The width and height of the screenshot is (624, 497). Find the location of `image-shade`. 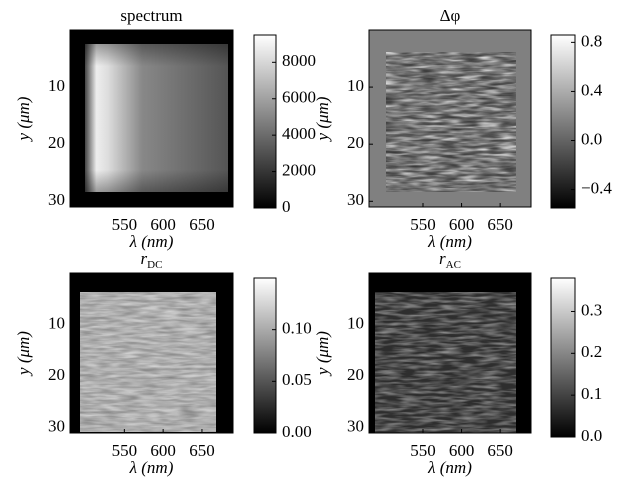

image-shade is located at coordinates (156, 118).